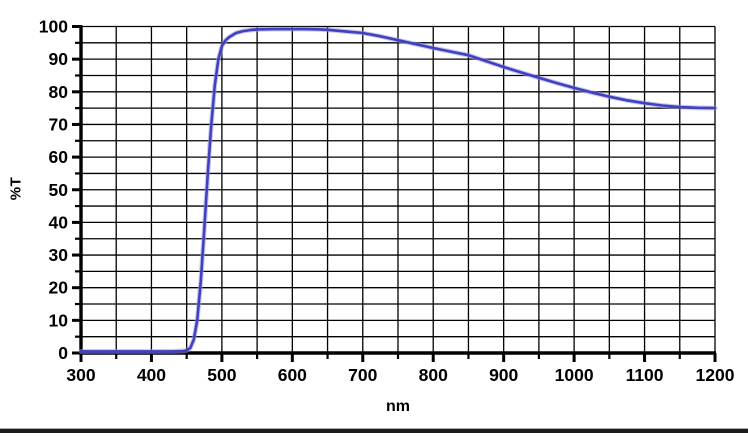  What do you see at coordinates (59, 190) in the screenshot?
I see `y-tick-label: 50` at bounding box center [59, 190].